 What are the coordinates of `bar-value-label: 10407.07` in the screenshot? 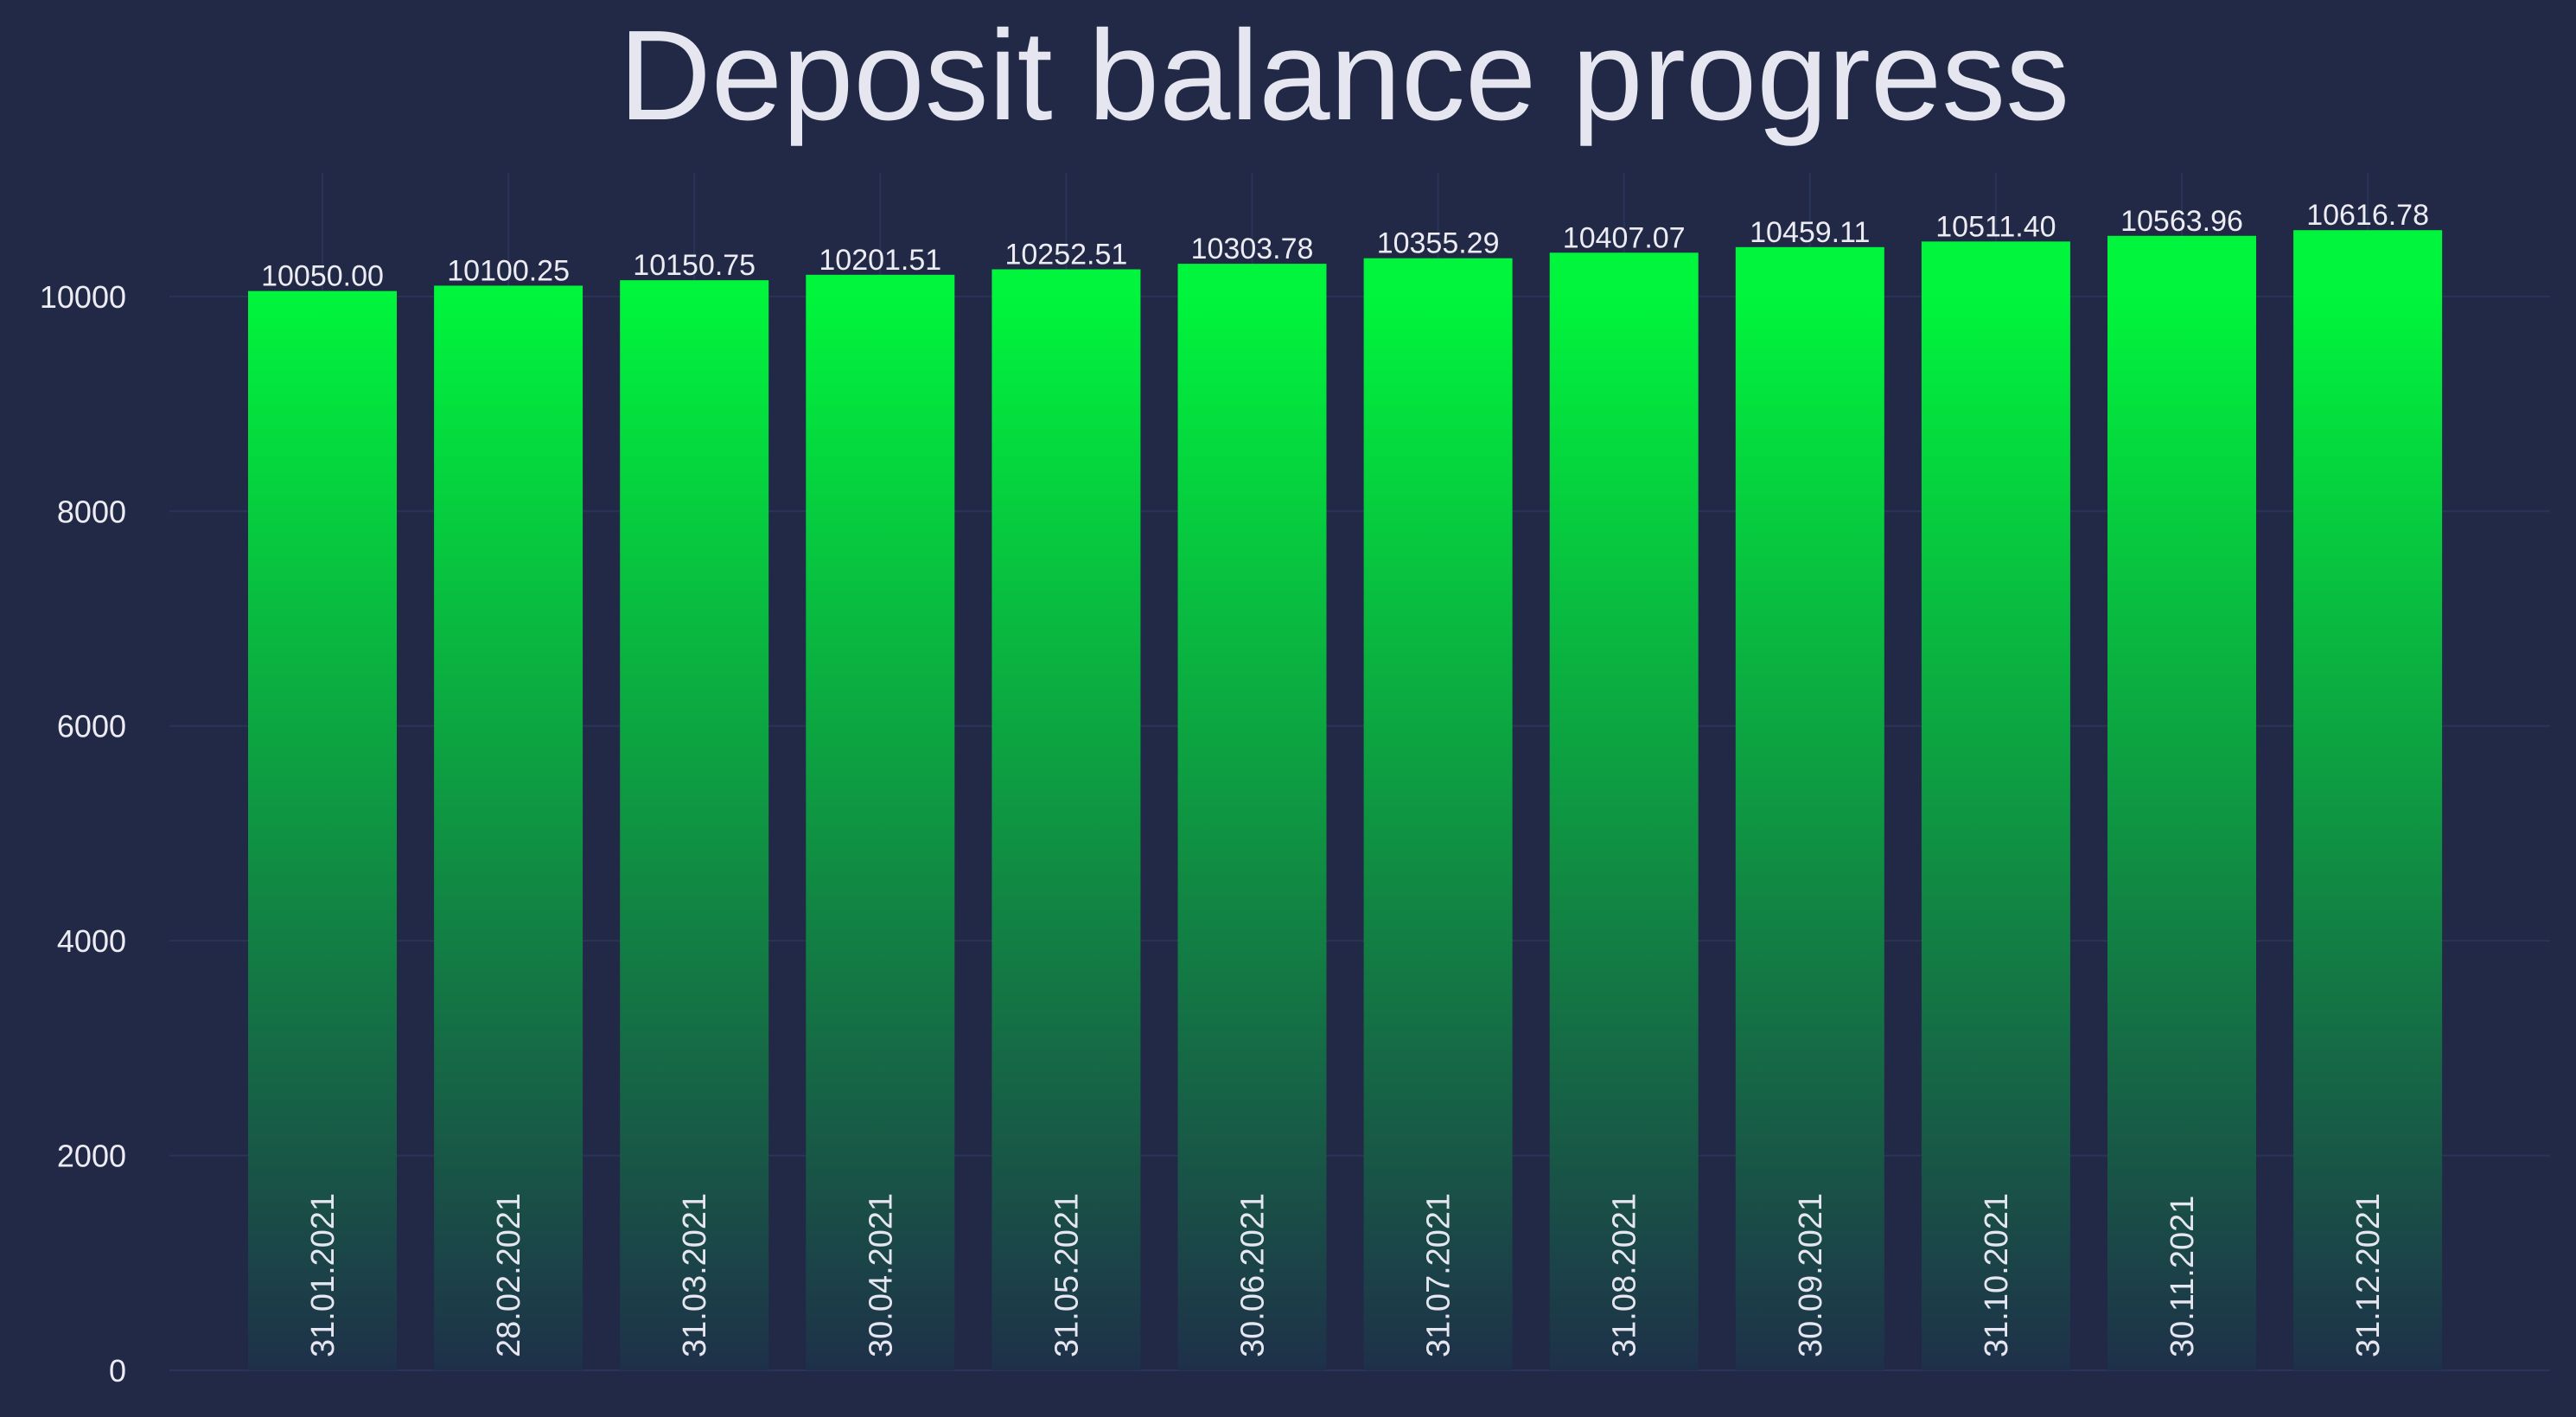 It's located at (1624, 237).